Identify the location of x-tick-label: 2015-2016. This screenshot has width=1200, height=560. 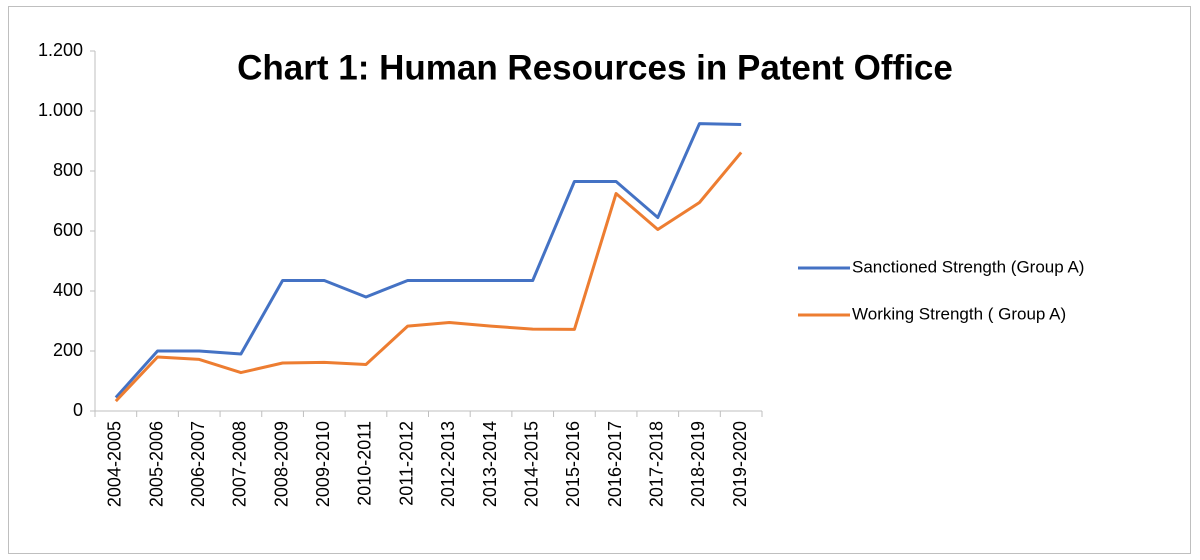
(573, 464).